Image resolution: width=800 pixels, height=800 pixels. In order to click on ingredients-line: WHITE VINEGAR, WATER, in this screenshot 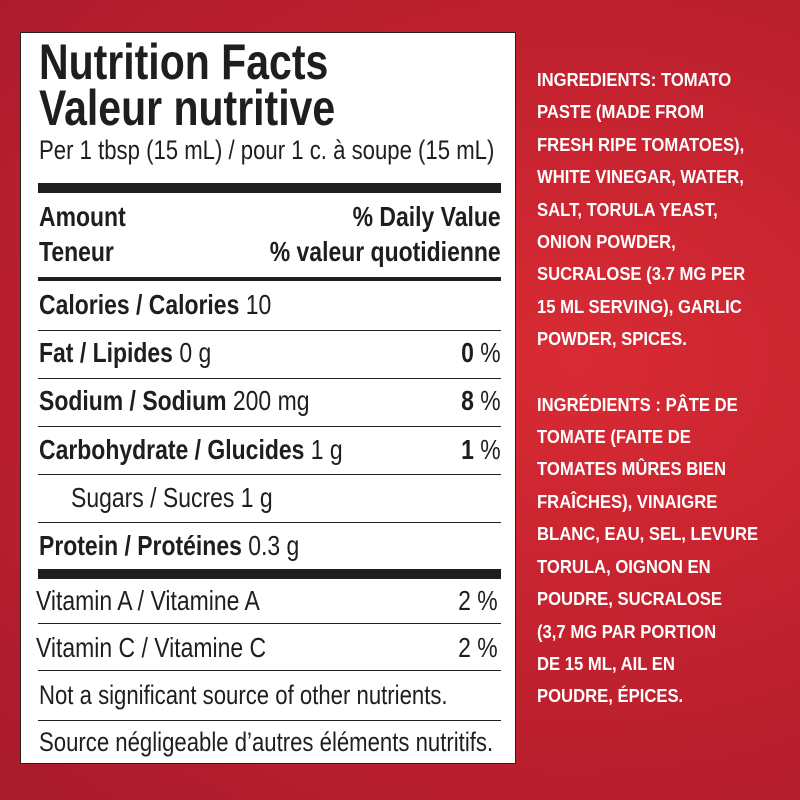, I will do `click(640, 177)`.